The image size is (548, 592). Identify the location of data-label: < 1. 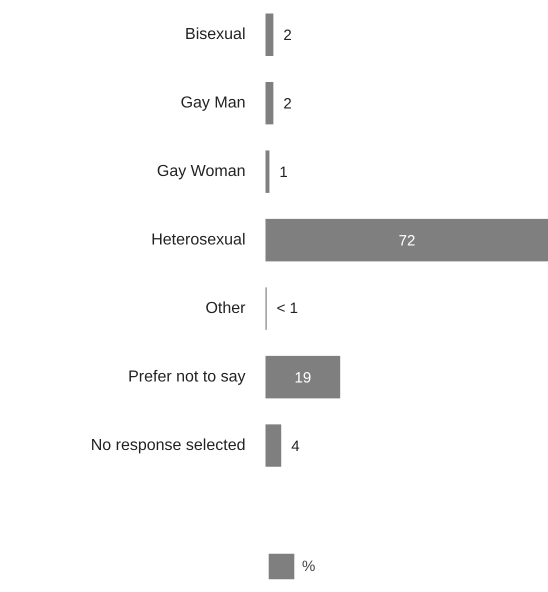
(287, 309).